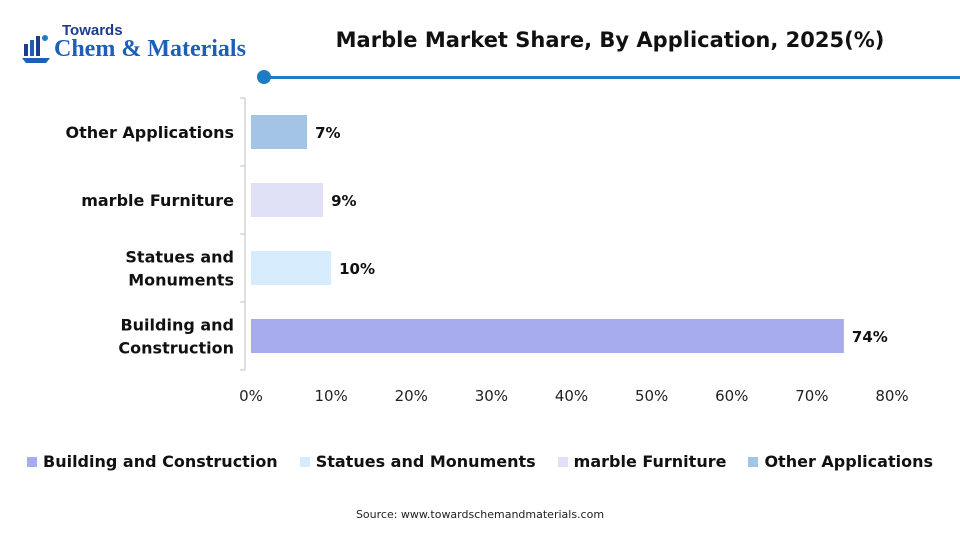 The image size is (960, 540). Describe the element at coordinates (330, 396) in the screenshot. I see `x-tick-label: 10%` at that location.